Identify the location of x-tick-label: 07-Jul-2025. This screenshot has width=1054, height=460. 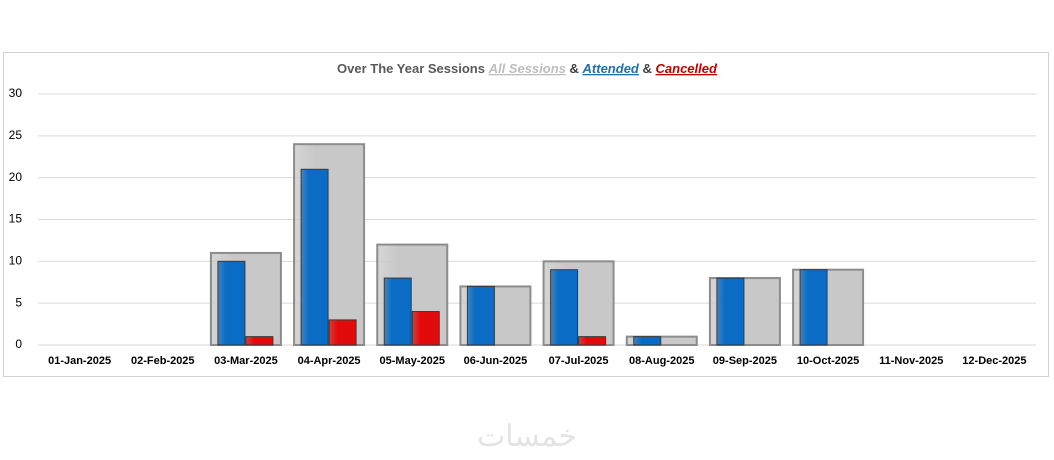
(579, 361).